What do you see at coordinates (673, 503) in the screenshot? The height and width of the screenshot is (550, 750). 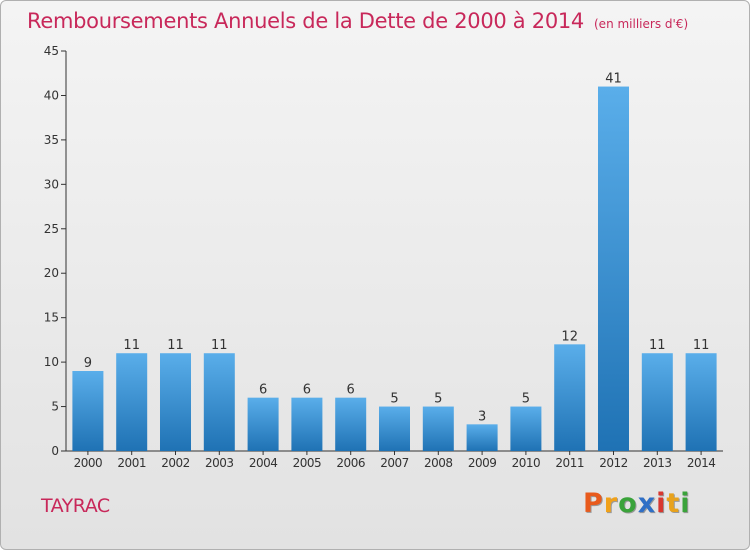 I see `logo-letter: t` at bounding box center [673, 503].